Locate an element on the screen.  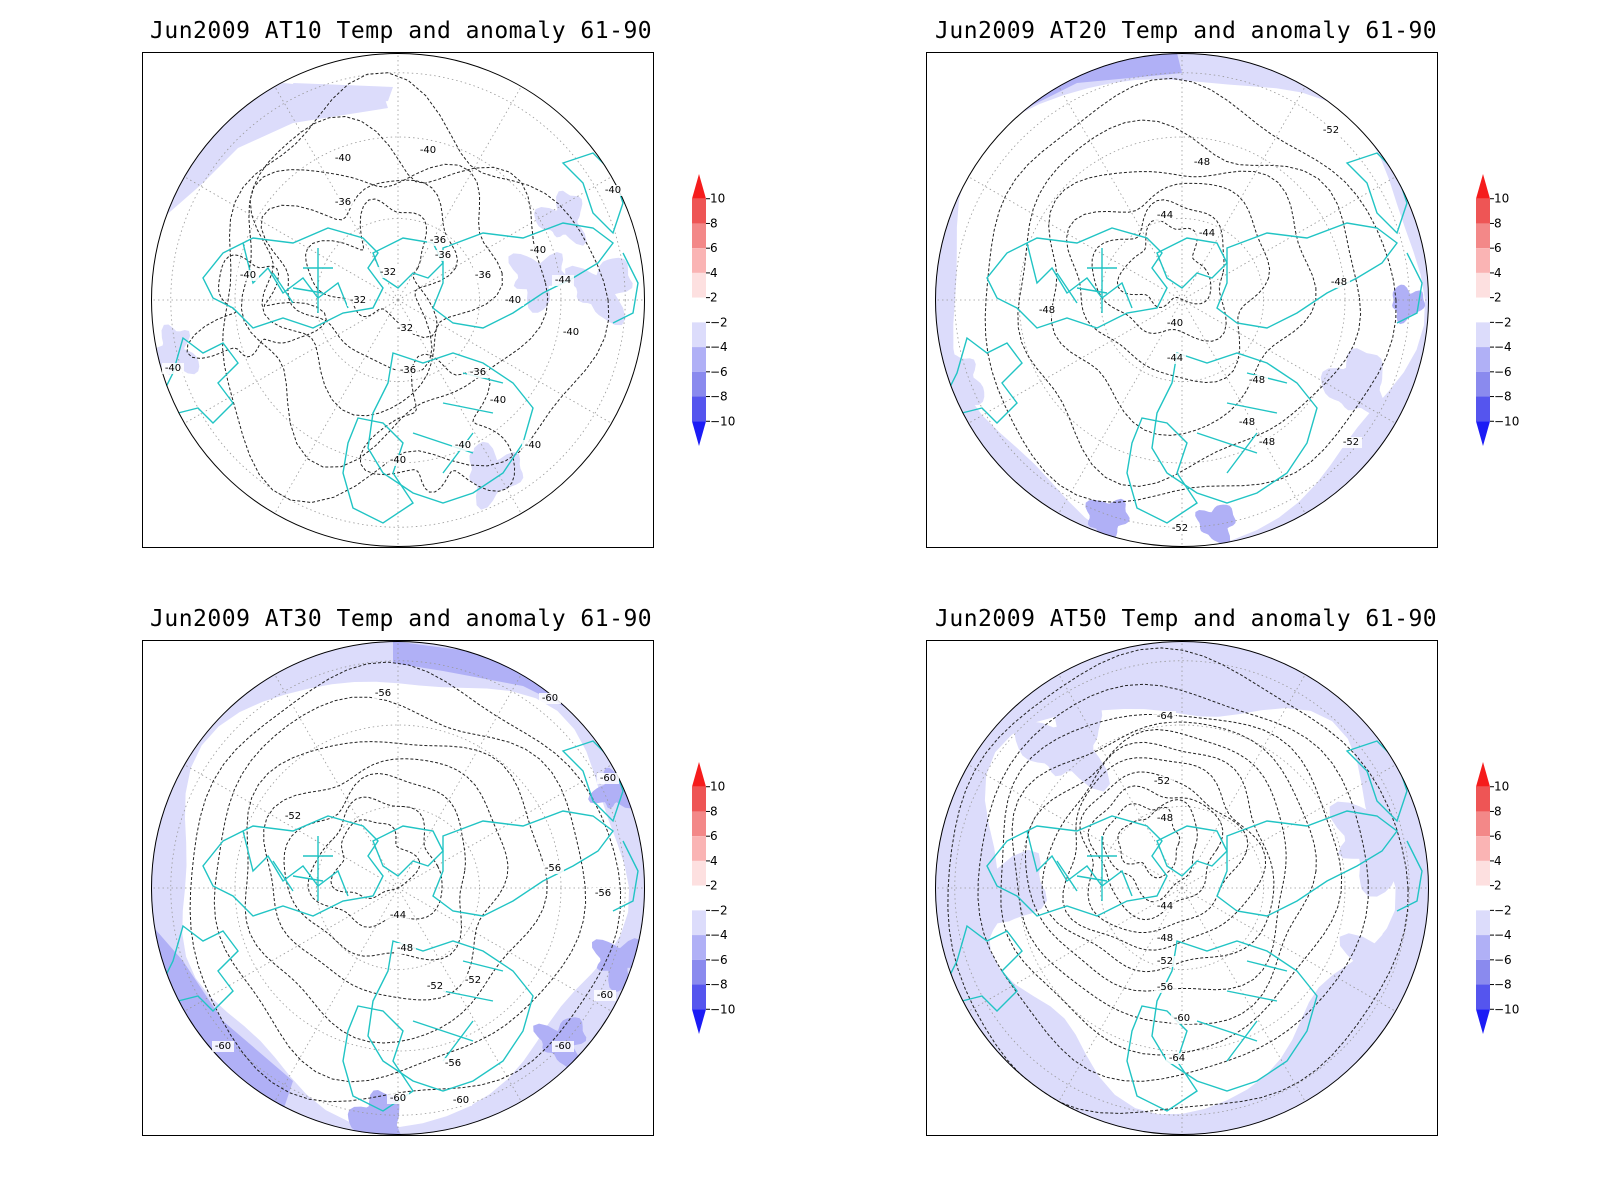
anomaly-colorbar-at10: 10 8 6 4 2 −2 −4 −6 −8 −10 is located at coordinates (713, 310).